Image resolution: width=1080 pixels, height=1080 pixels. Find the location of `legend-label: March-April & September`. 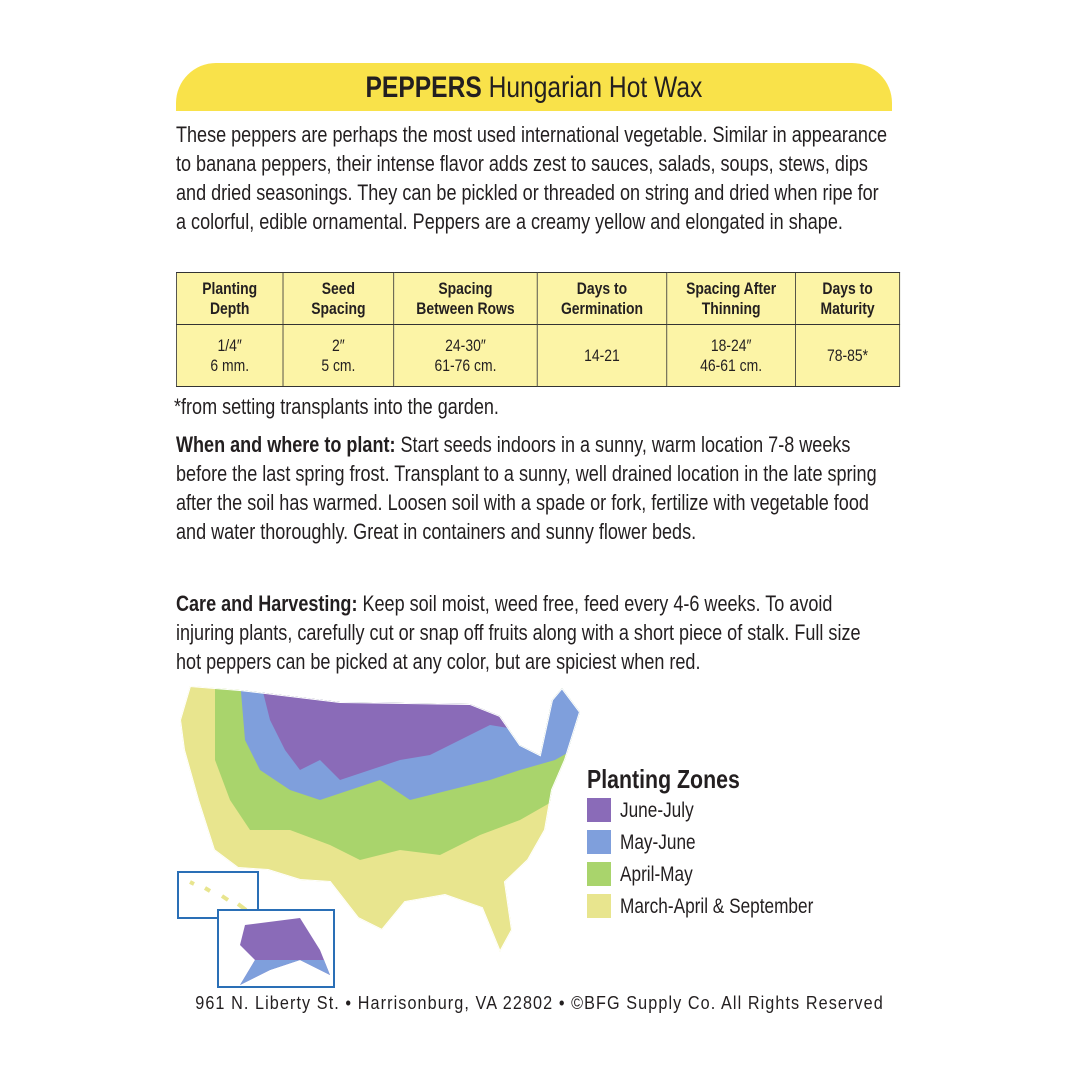

legend-label: March-April & September is located at coordinates (717, 906).